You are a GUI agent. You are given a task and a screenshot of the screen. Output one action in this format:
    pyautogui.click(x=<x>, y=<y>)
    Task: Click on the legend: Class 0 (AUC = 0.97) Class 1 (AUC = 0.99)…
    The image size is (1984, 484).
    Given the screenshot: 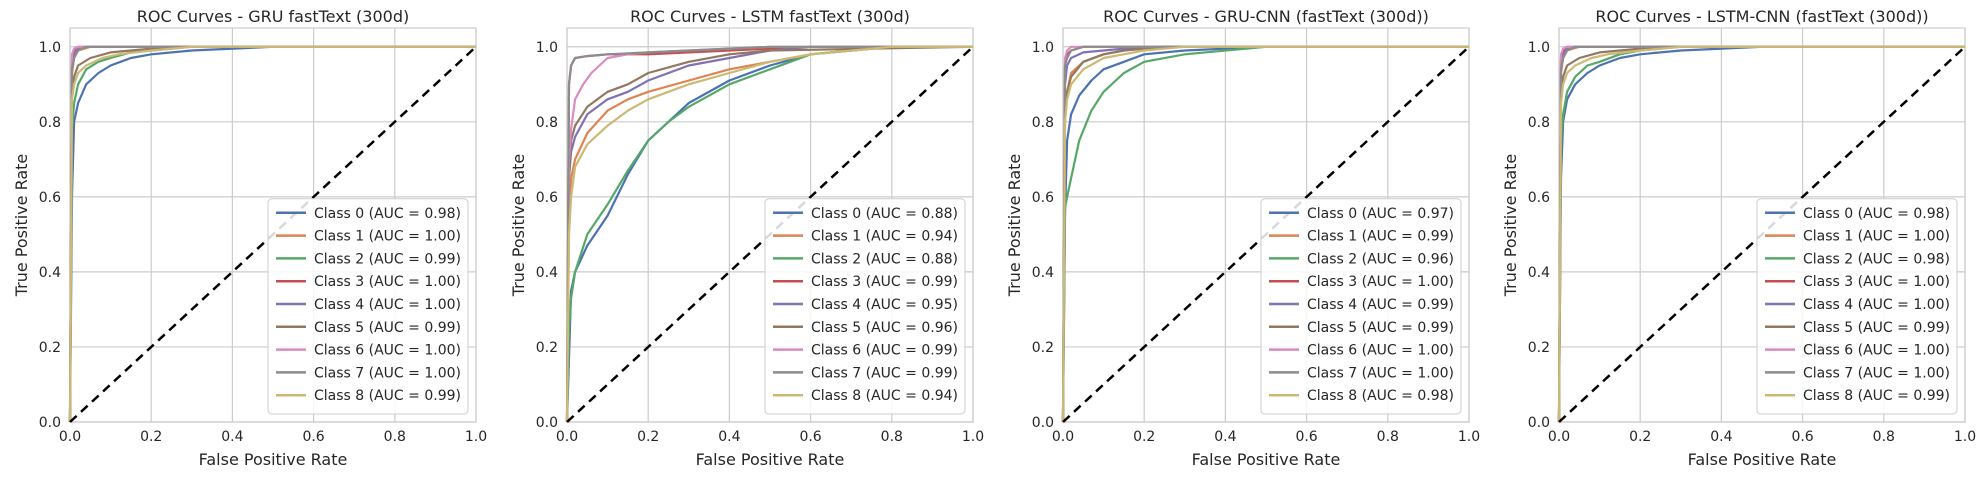 What is the action you would take?
    pyautogui.click(x=1361, y=306)
    